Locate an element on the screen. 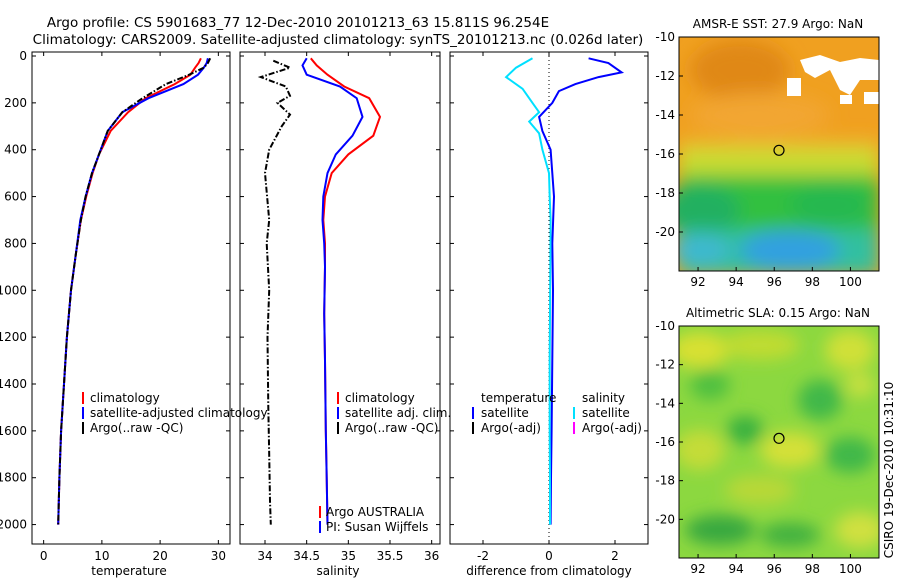 The image size is (900, 580). y-tick-label: 1800 is located at coordinates (13, 478).